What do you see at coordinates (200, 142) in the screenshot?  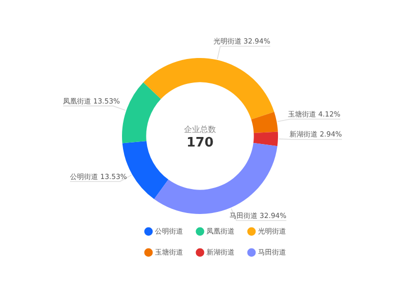 I see `text: 170` at bounding box center [200, 142].